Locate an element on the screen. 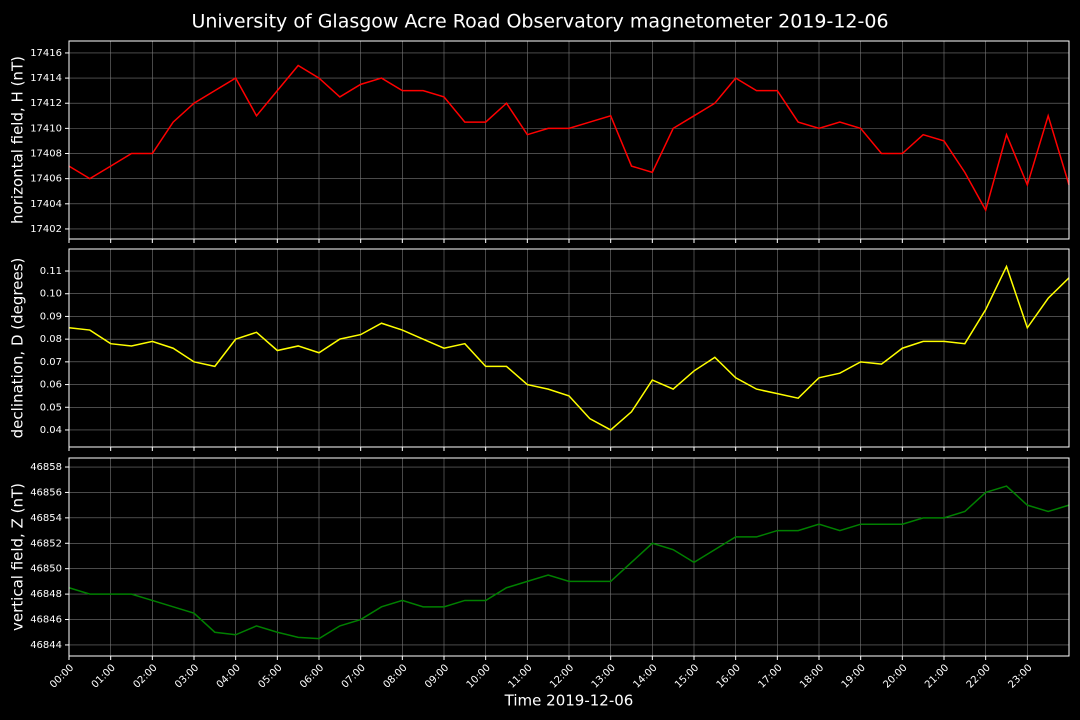 The height and width of the screenshot is (720, 1080). x-tick-label: 07:00 is located at coordinates (354, 676).